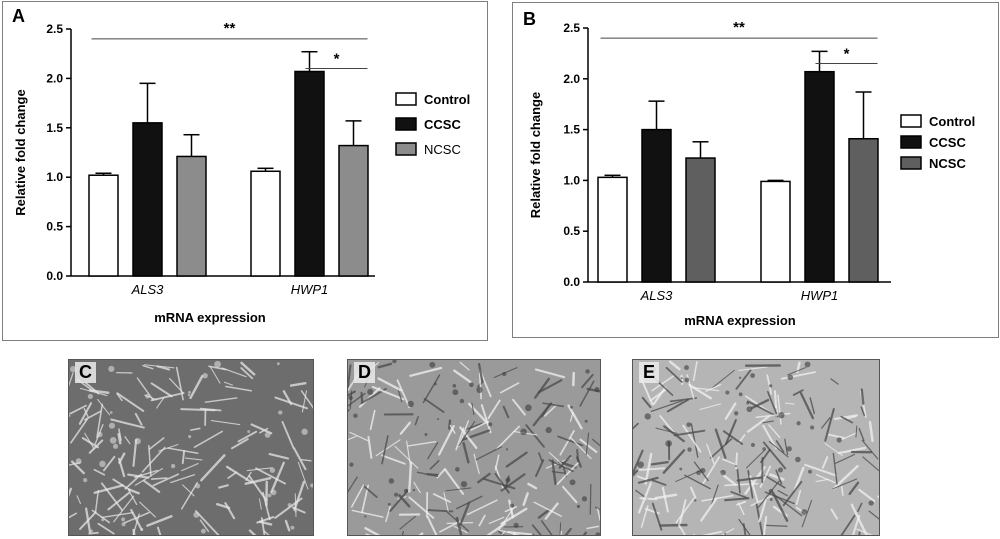  What do you see at coordinates (571, 79) in the screenshot?
I see `y-tick-label: 2.0` at bounding box center [571, 79].